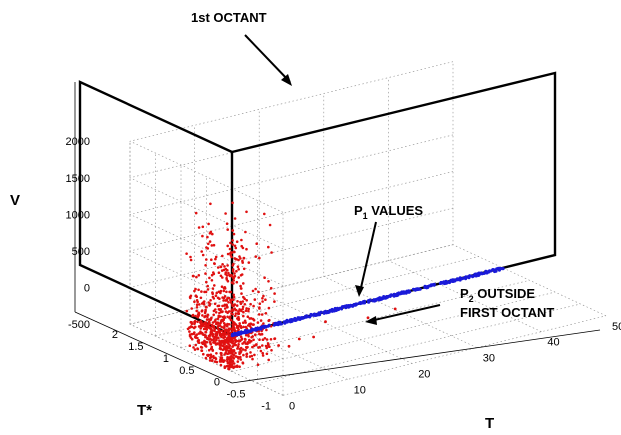 This screenshot has width=621, height=435. Describe the element at coordinates (368, 257) in the screenshot. I see `p1-arrow` at that location.